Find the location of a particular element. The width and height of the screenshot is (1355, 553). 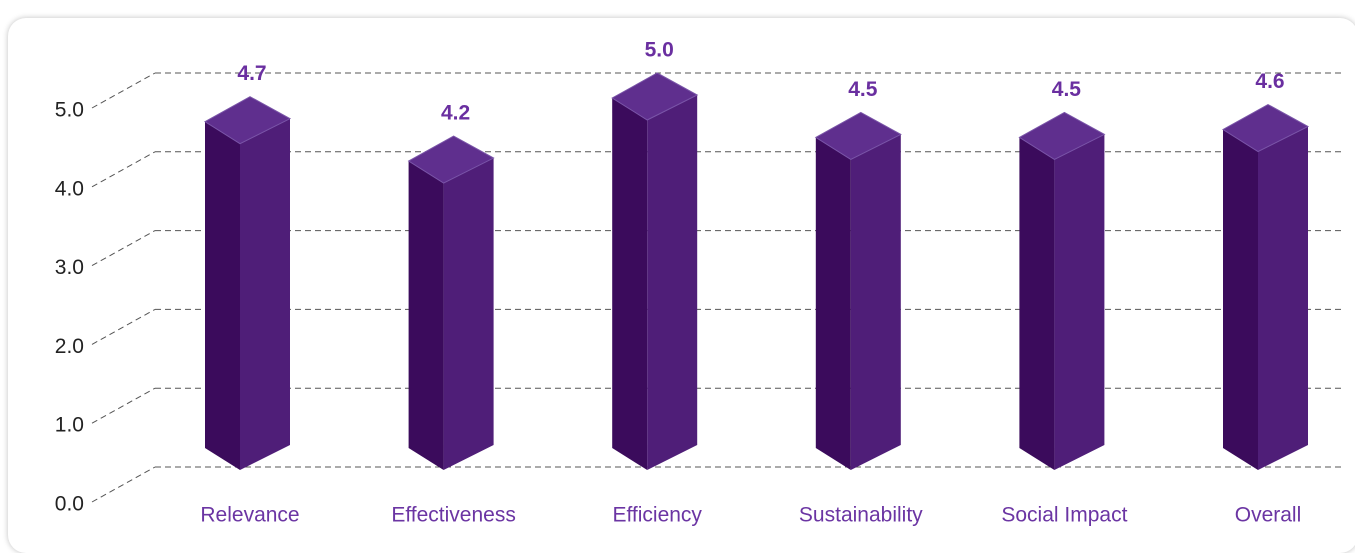

value-label: 4.6 is located at coordinates (1269, 81).